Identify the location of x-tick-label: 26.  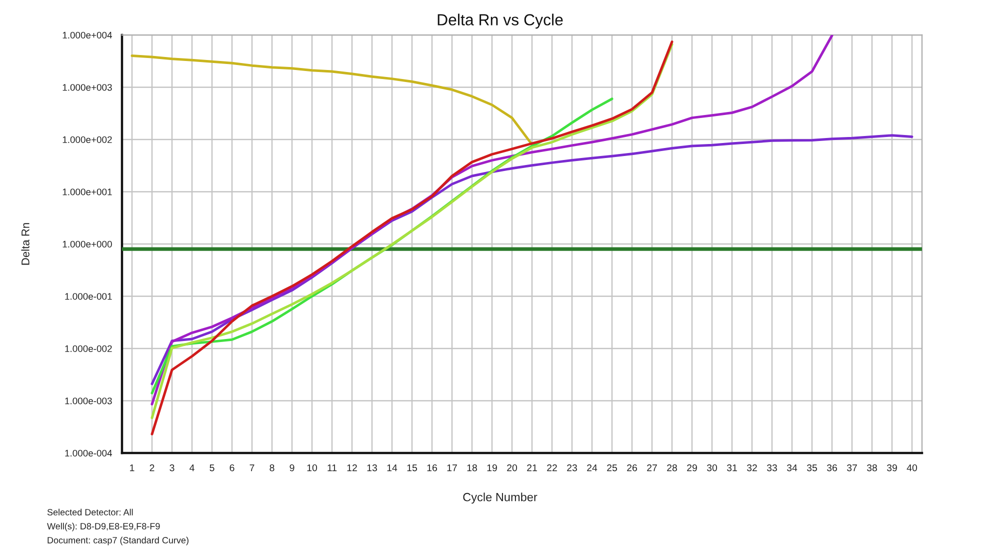
(632, 468).